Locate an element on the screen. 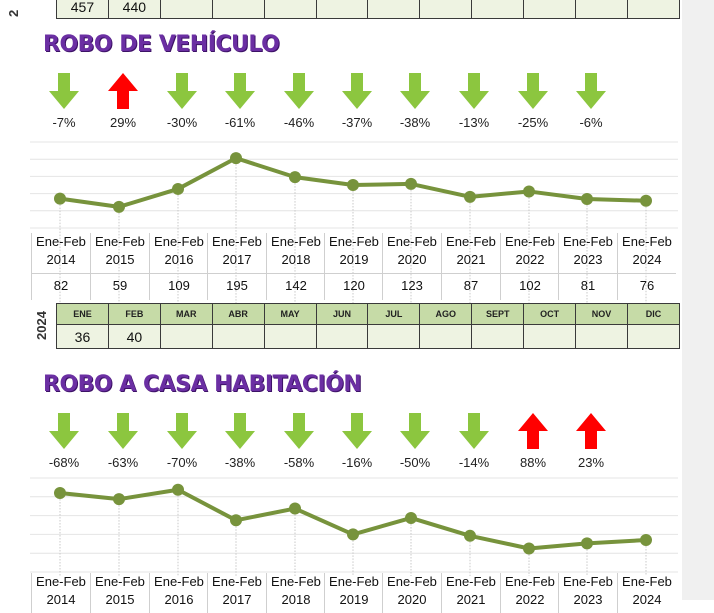 This screenshot has width=714, height=613. change-percent: -13% is located at coordinates (474, 122).